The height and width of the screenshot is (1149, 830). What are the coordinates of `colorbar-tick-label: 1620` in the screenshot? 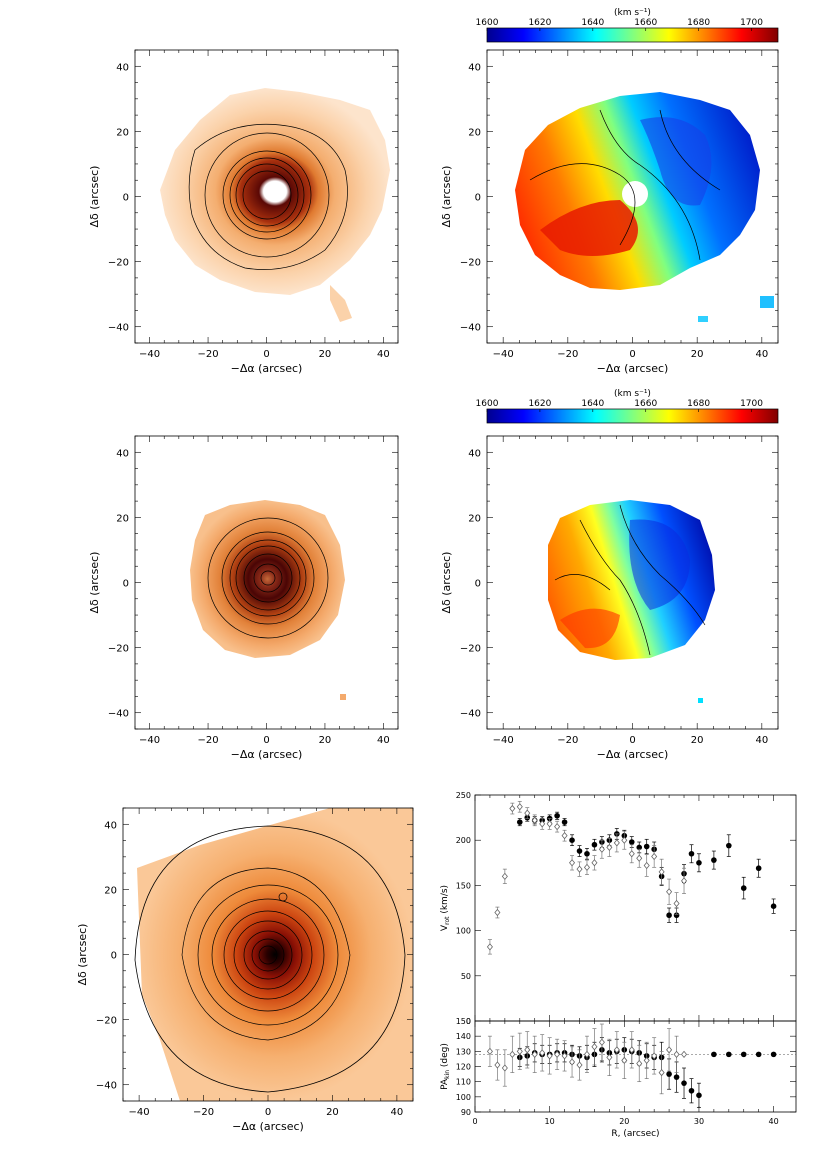 It's located at (539, 404).